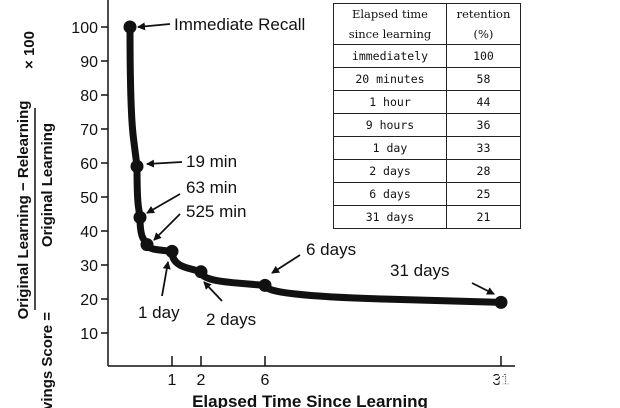 The width and height of the screenshot is (620, 408). What do you see at coordinates (89, 300) in the screenshot?
I see `y-tick-label: 20` at bounding box center [89, 300].